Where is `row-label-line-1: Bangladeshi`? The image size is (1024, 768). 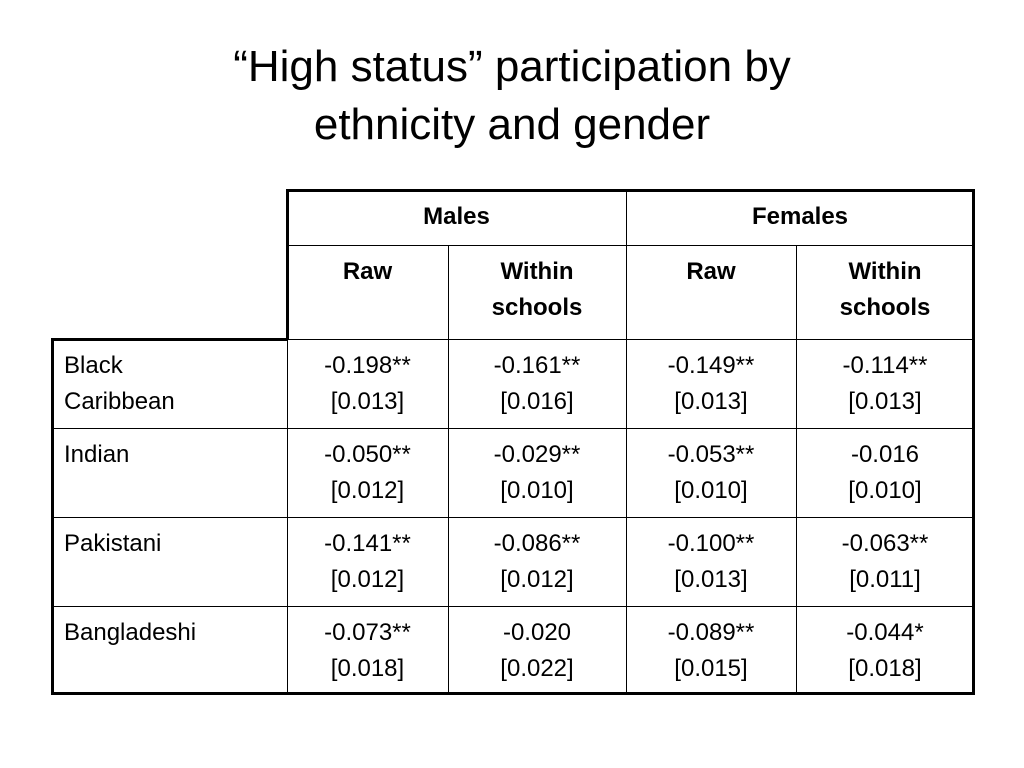 row-label-line-1: Bangladeshi is located at coordinates (130, 632).